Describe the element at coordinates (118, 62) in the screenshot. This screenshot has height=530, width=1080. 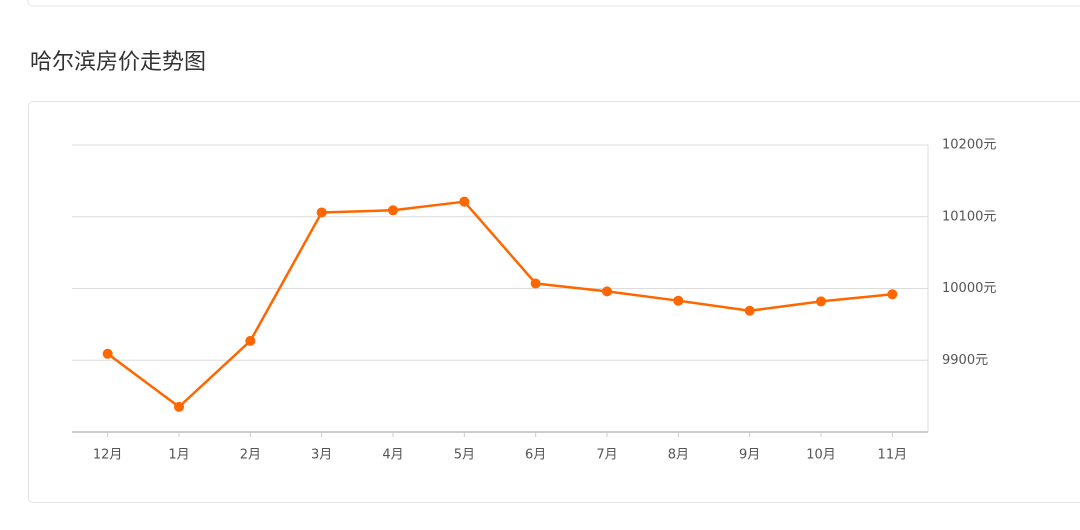
I see `chart-title: 哈尔滨房价走势图` at that location.